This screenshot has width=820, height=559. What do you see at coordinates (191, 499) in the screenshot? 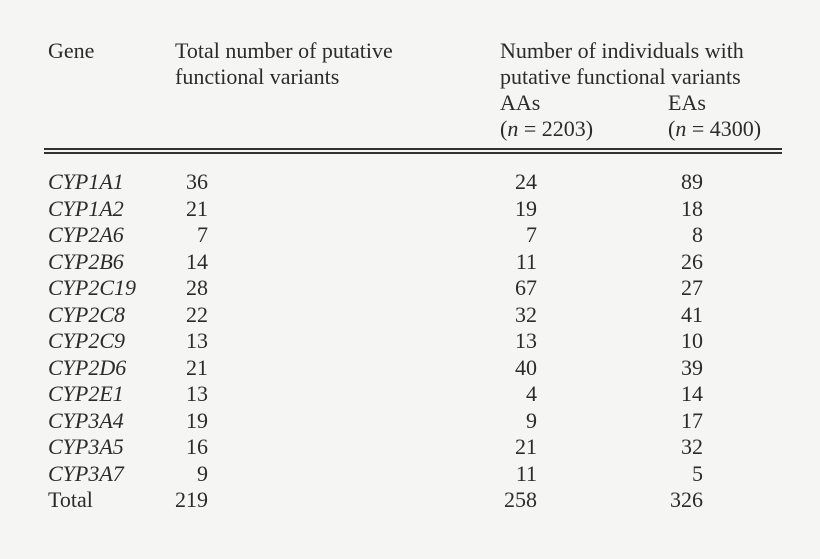
I see `total-variants-cell: 219` at bounding box center [191, 499].